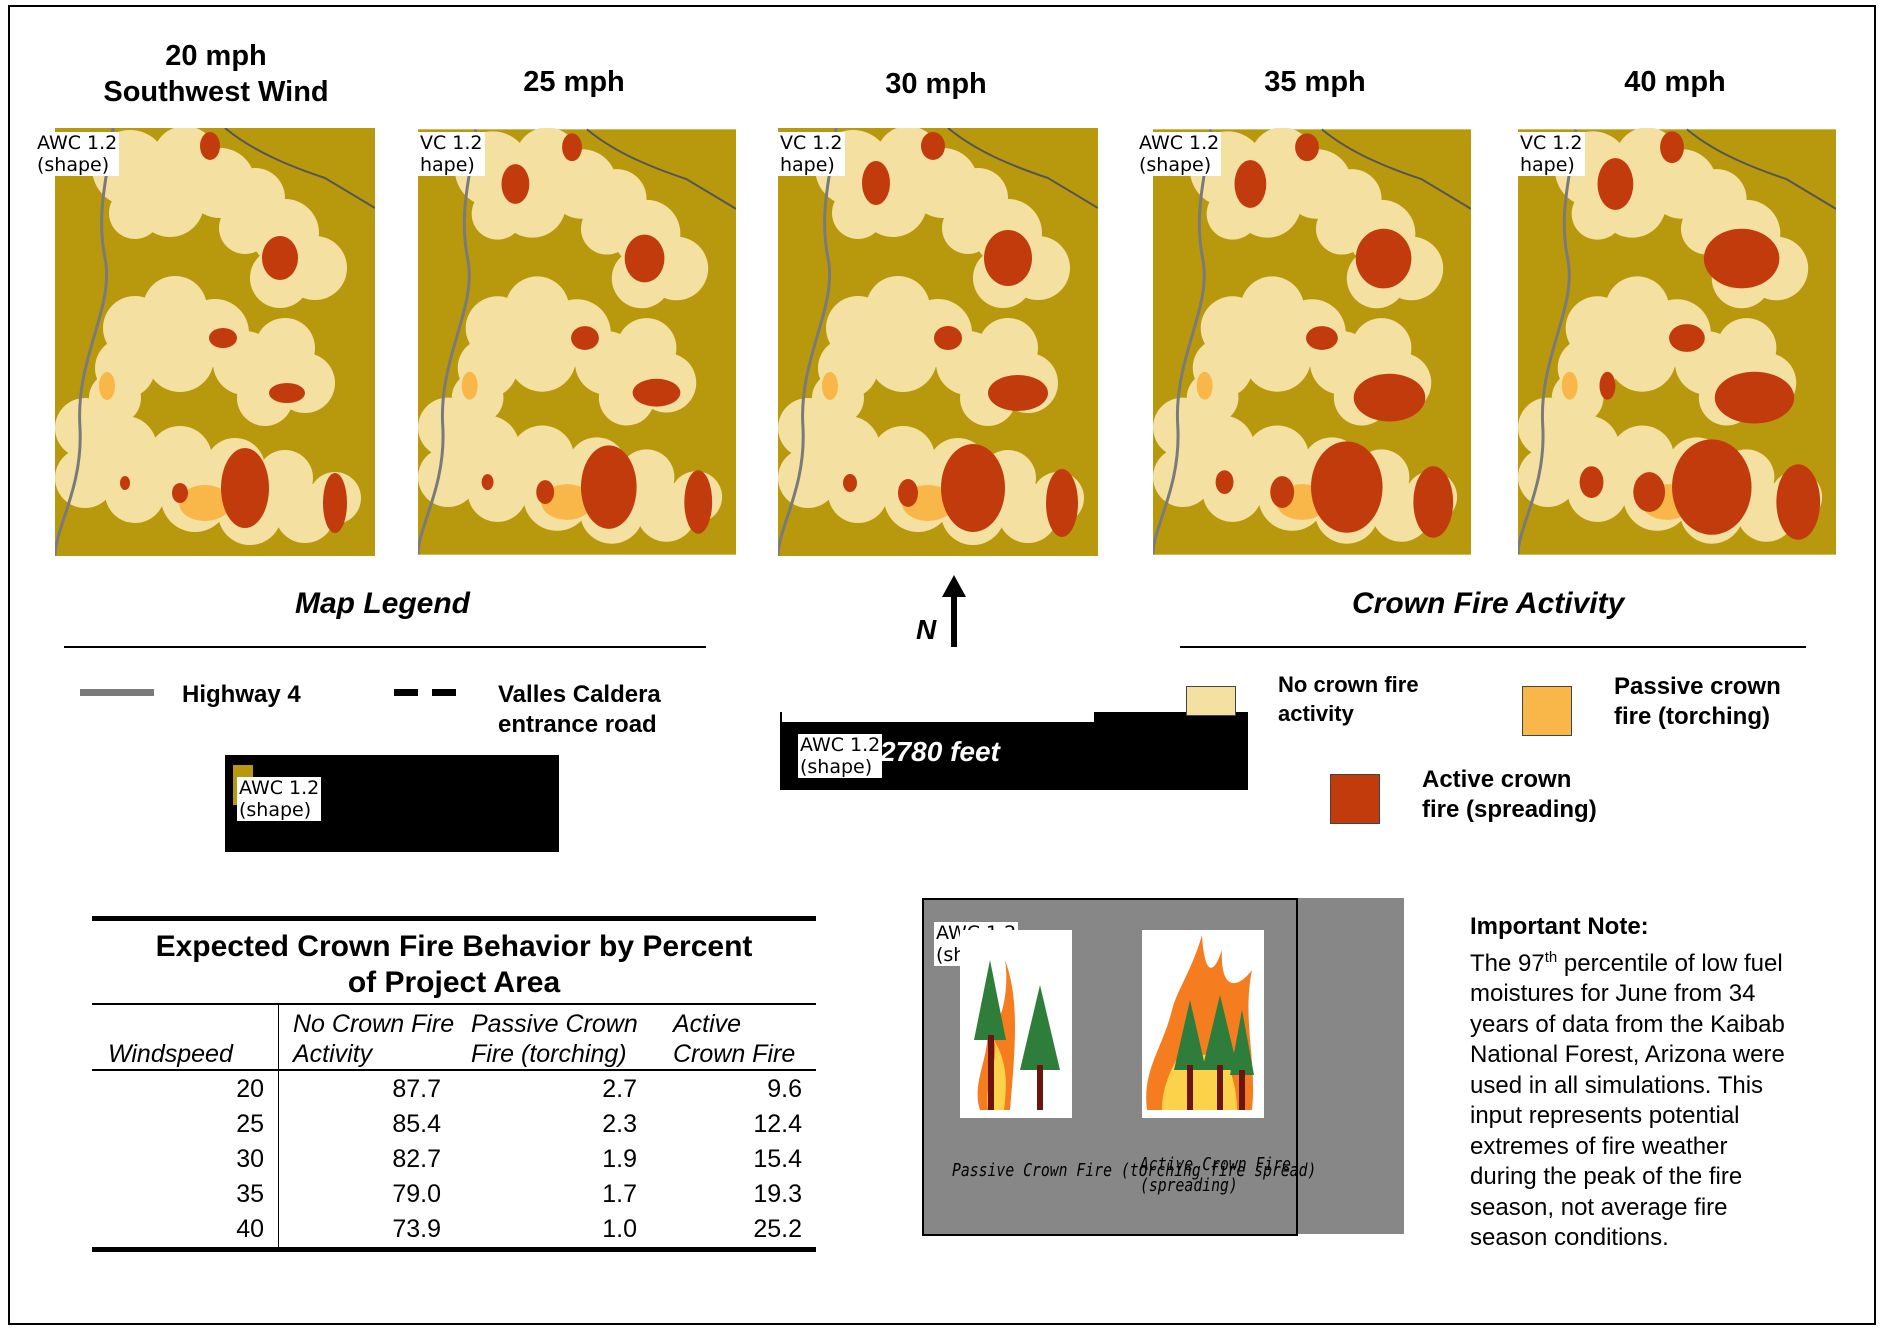  What do you see at coordinates (1312, 342) in the screenshot?
I see `fire-map-35mph: AWC 1.2 (shape)` at bounding box center [1312, 342].